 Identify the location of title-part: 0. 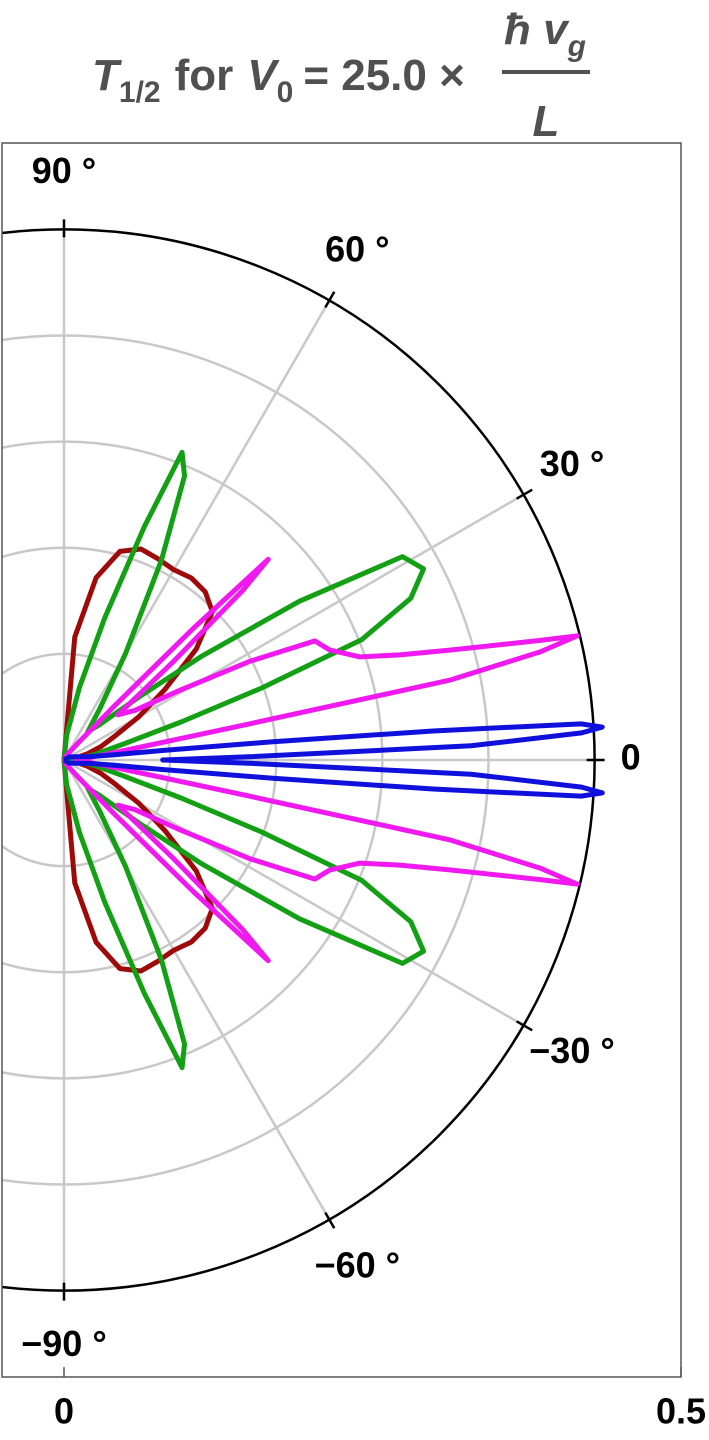
(285, 92).